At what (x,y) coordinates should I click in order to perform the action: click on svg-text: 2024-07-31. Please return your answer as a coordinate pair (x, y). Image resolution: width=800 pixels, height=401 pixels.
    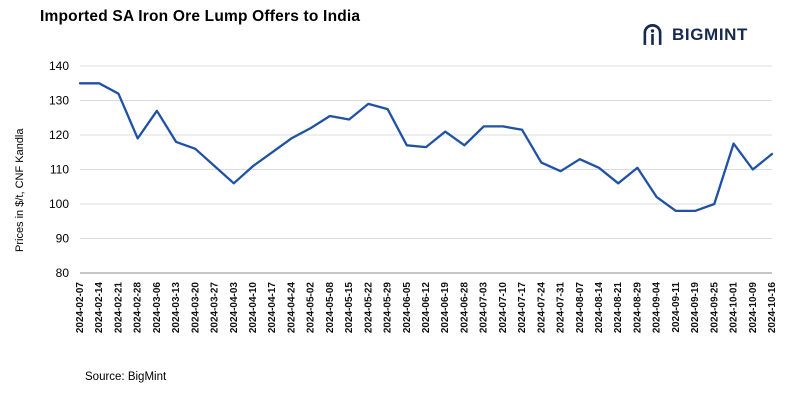
    Looking at the image, I should click on (561, 308).